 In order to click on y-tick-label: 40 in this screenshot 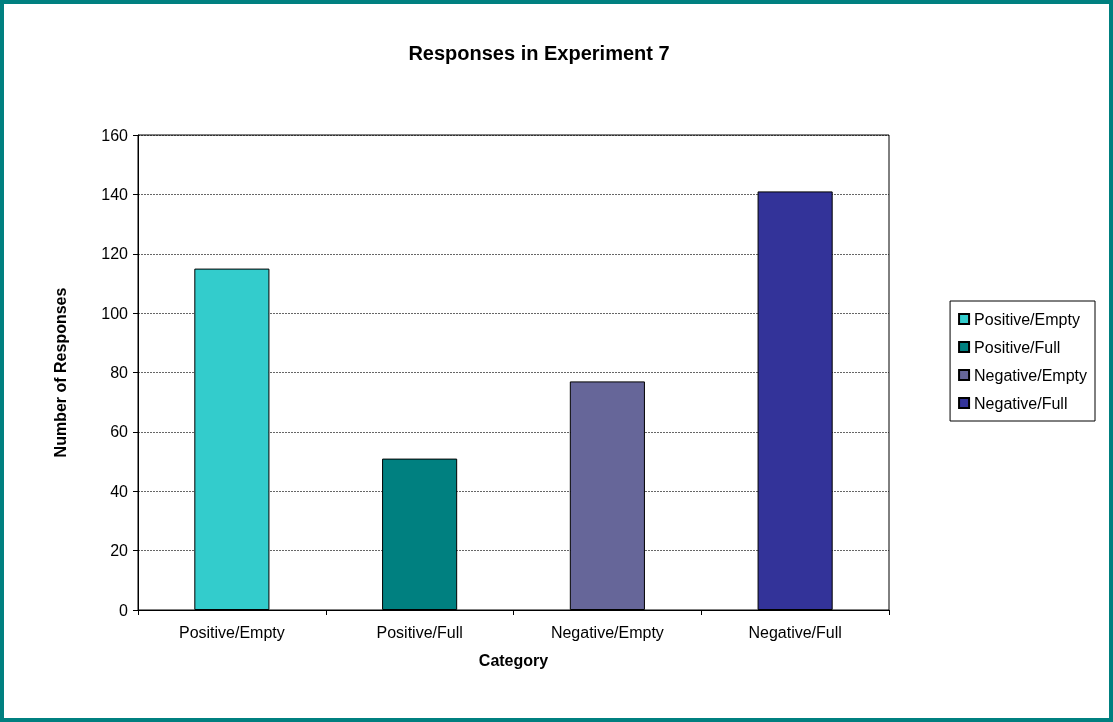, I will do `click(119, 491)`.